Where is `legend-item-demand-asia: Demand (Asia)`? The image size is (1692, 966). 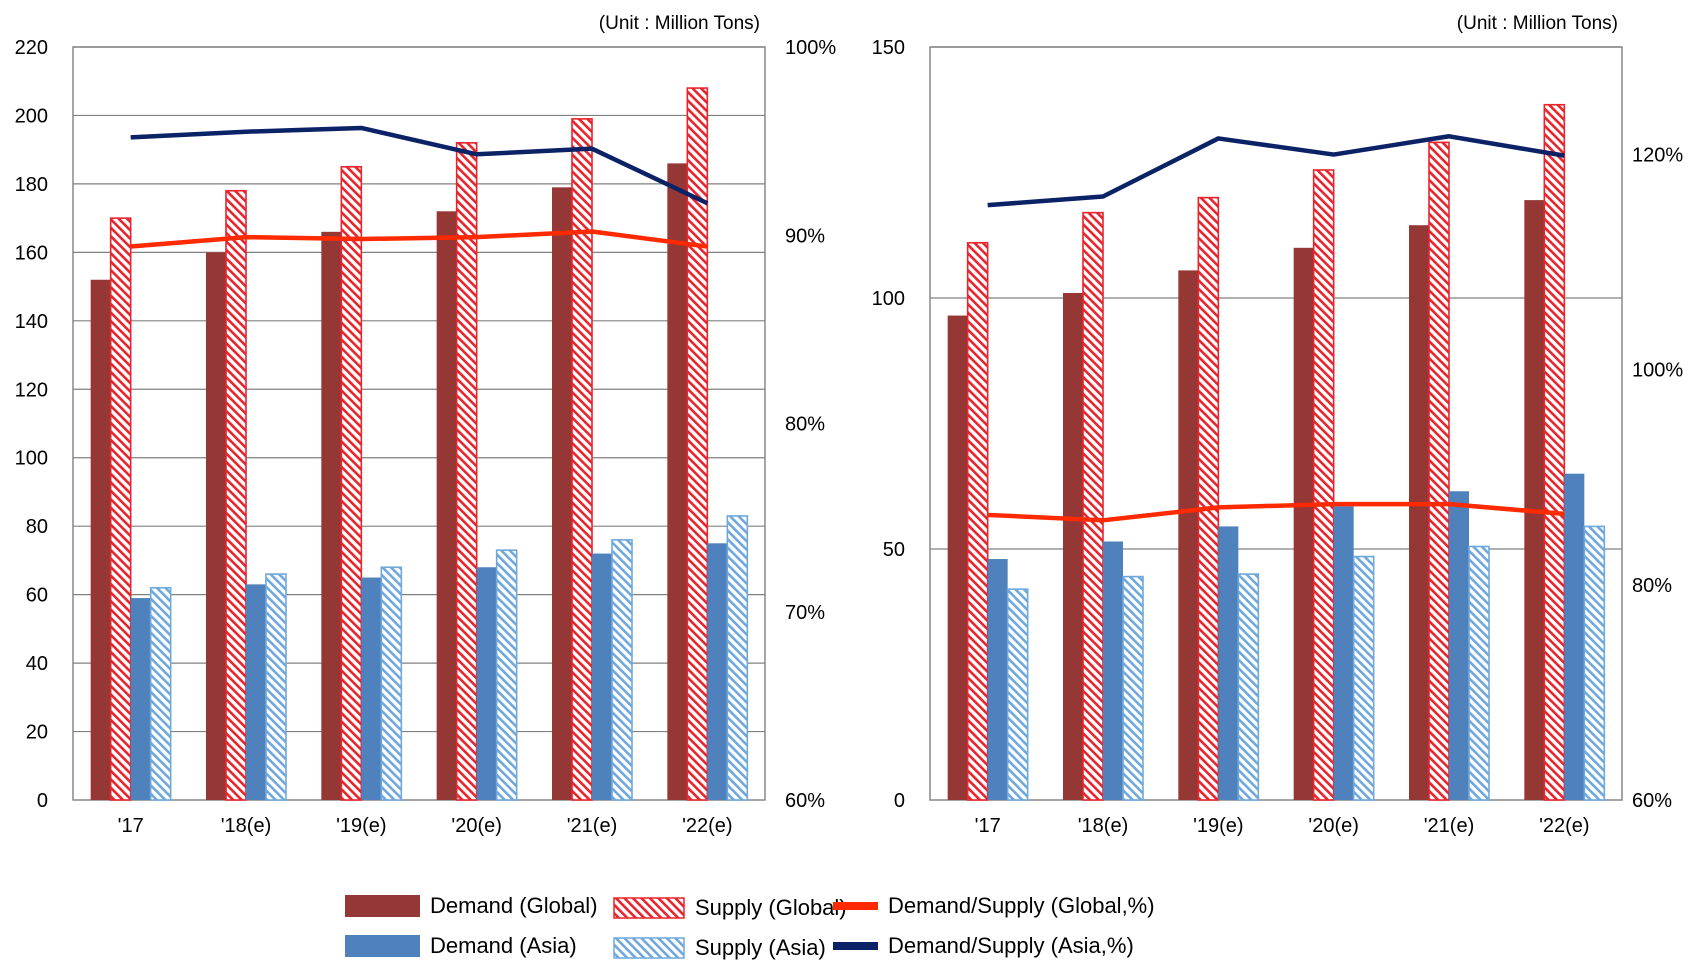
legend-item-demand-asia: Demand (Asia) is located at coordinates (461, 946).